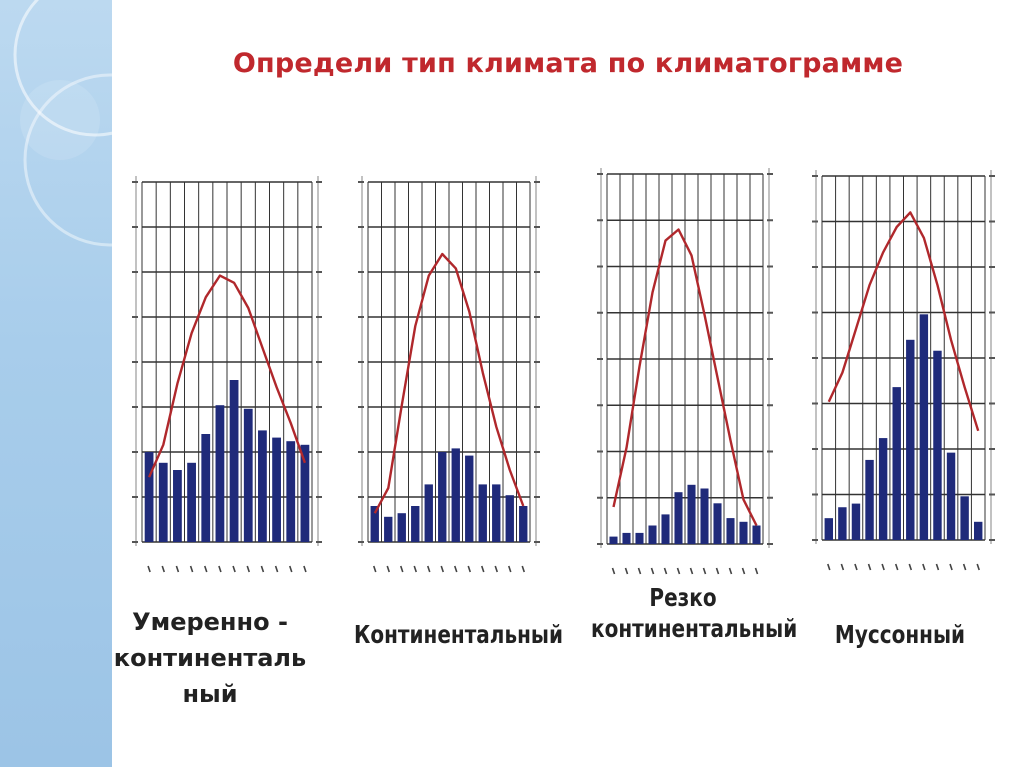 The height and width of the screenshot is (767, 1024). What do you see at coordinates (685, 377) in the screenshot?
I see `chart-3-temperature-line` at bounding box center [685, 377].